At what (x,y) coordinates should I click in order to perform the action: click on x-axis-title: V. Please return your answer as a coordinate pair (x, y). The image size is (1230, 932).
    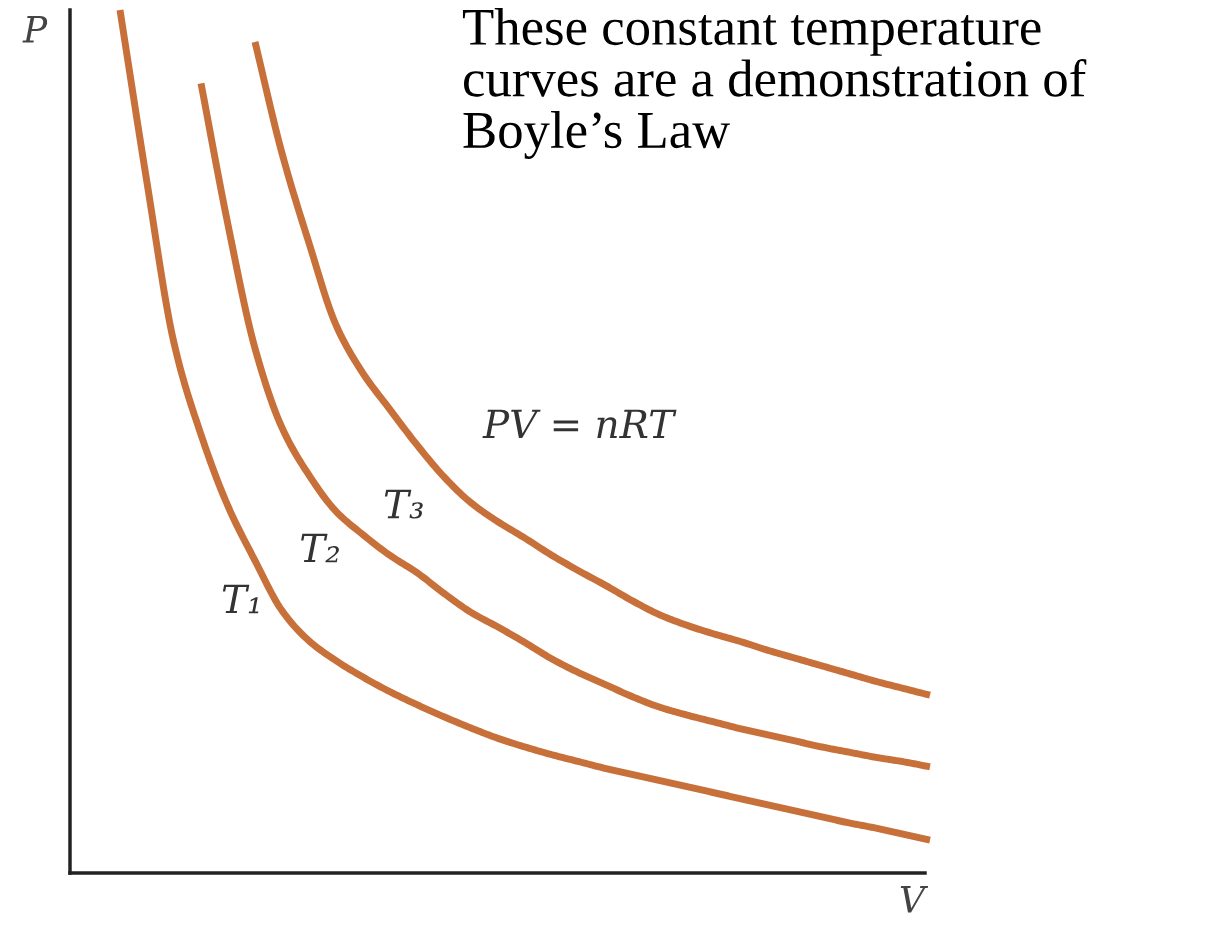
    Looking at the image, I should click on (914, 899).